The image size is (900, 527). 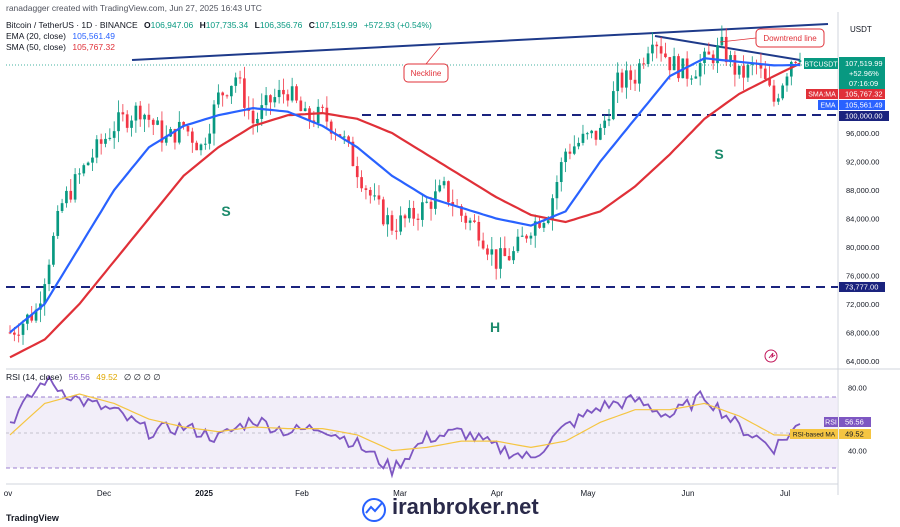 I want to click on support-low-value: 73,777.00, so click(x=861, y=287).